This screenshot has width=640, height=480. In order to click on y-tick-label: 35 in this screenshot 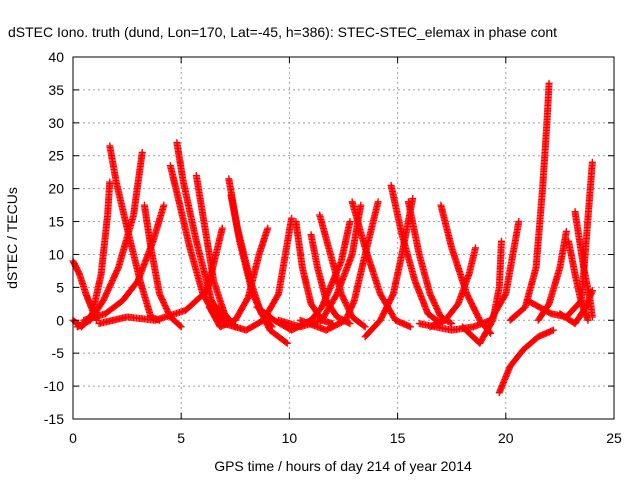, I will do `click(56, 90)`.